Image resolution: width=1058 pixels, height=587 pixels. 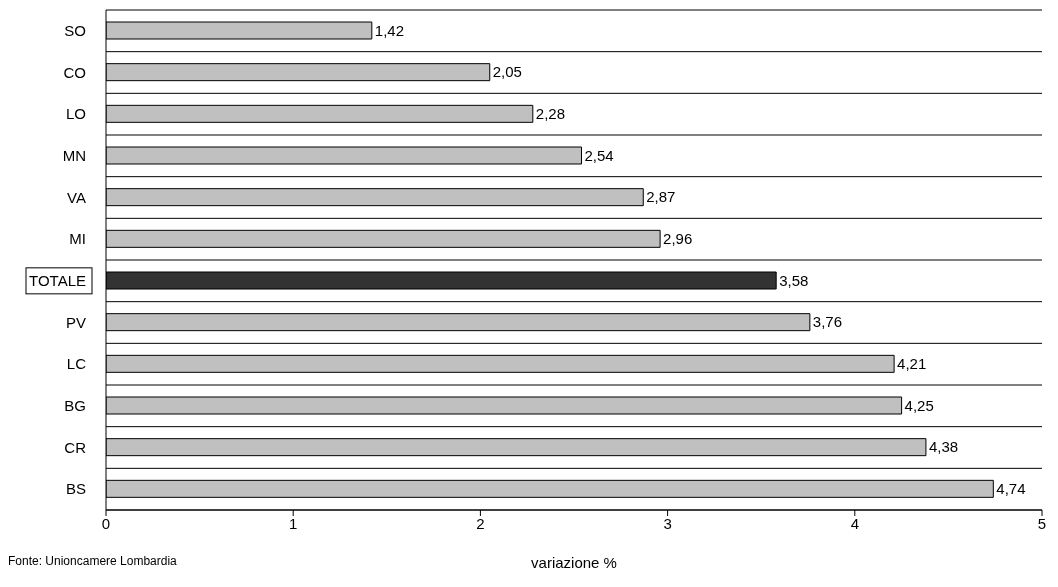 What do you see at coordinates (661, 197) in the screenshot?
I see `data-label: 2,87` at bounding box center [661, 197].